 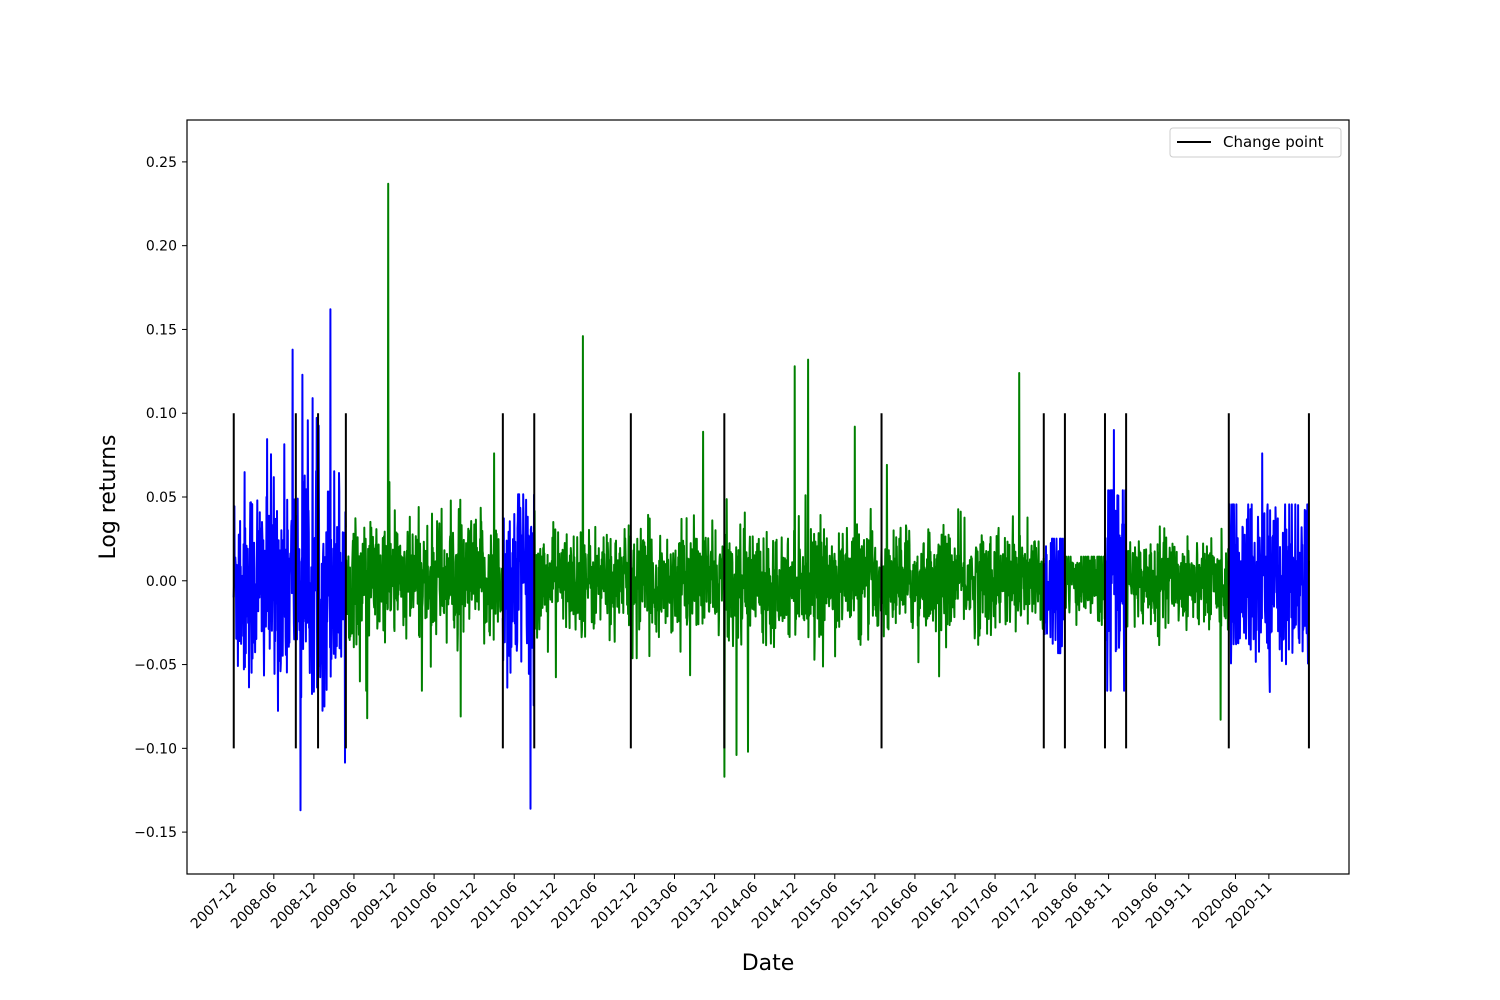 I want to click on legend-box, so click(x=1255, y=142).